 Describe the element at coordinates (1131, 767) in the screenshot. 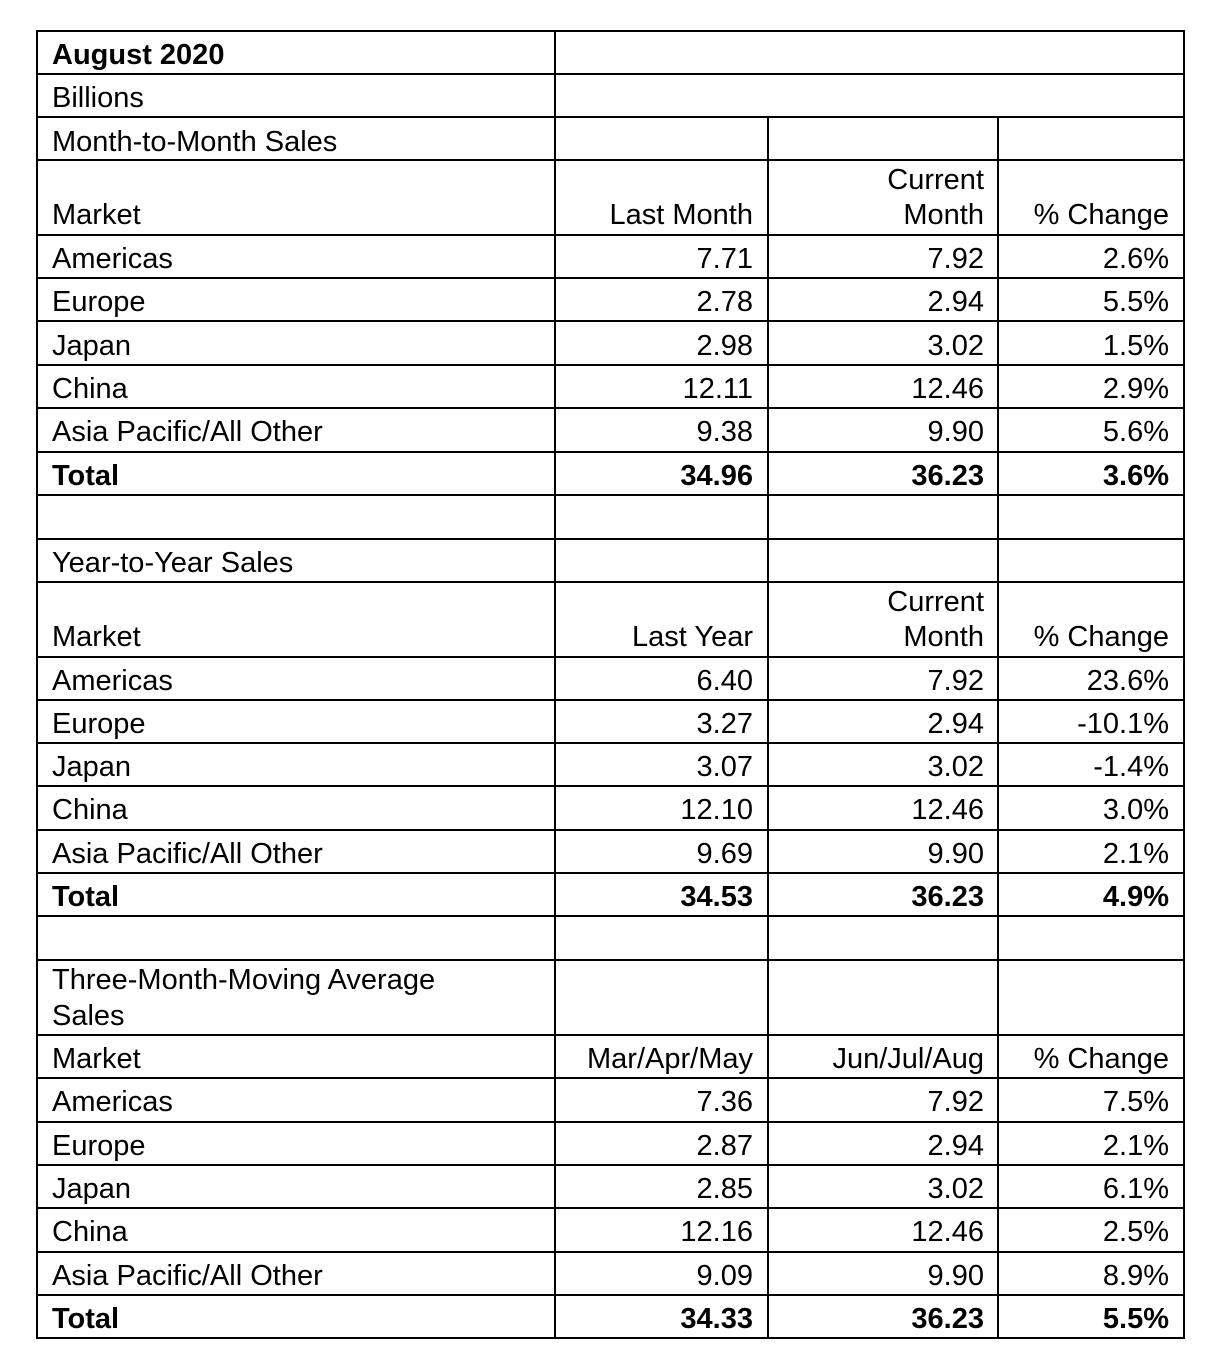

I see `row-pct-change: -1.4%` at that location.